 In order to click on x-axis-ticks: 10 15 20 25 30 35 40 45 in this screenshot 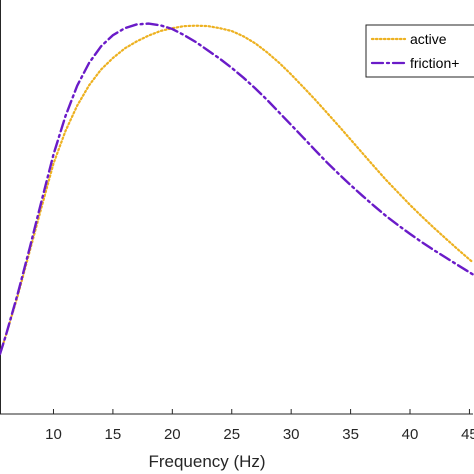, I will do `click(259, 426)`.